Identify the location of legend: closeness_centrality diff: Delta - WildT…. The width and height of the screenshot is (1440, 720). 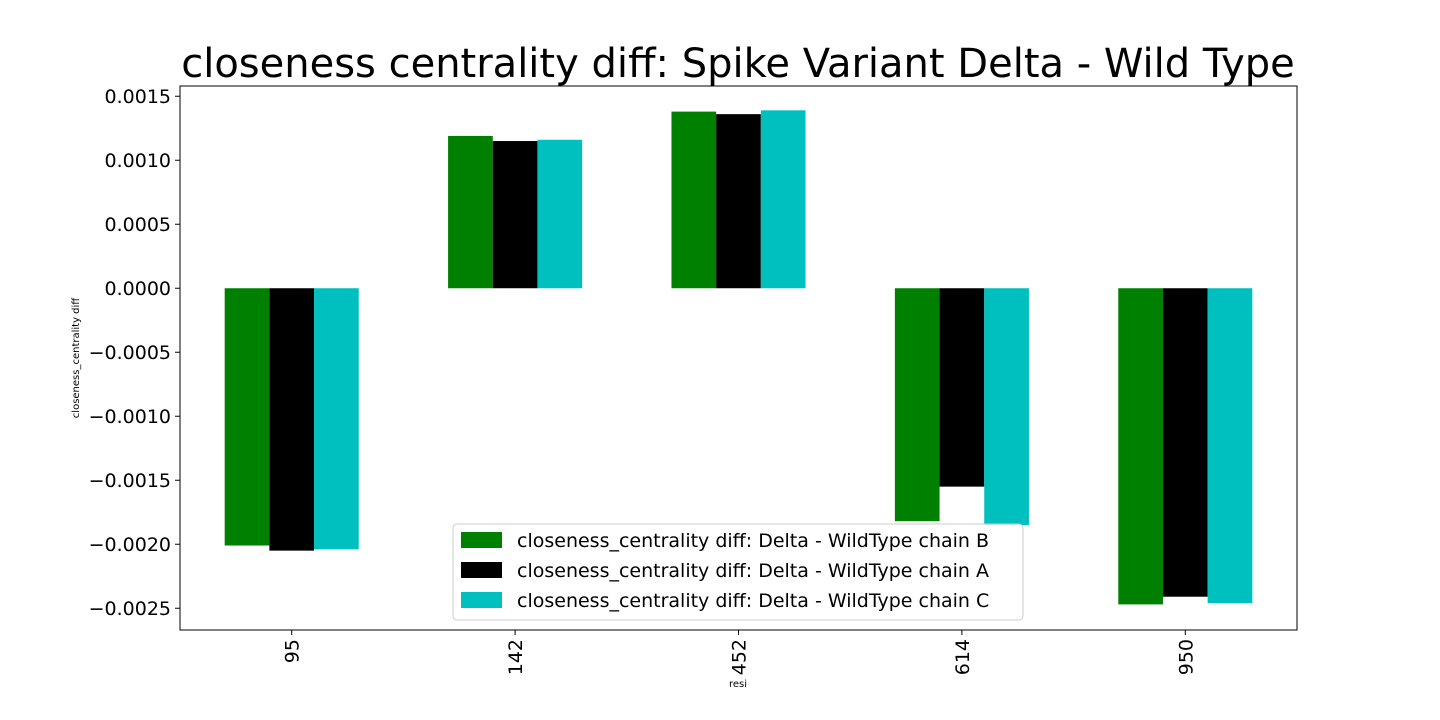
(738, 572).